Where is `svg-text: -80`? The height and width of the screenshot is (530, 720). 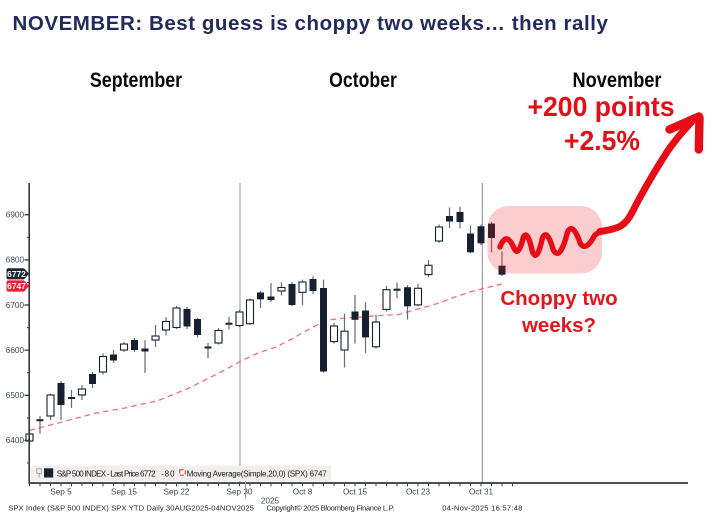
svg-text: -80 is located at coordinates (168, 473).